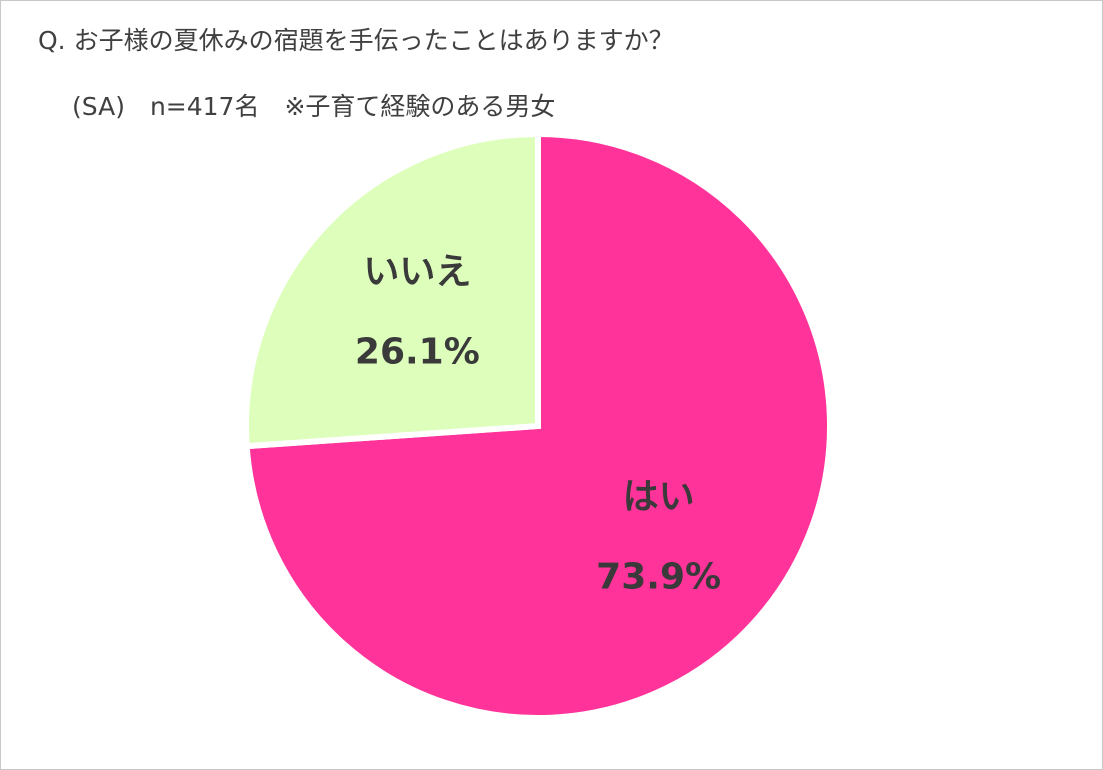 This screenshot has height=770, width=1103. I want to click on slice-value-label: 26.1%, so click(417, 351).